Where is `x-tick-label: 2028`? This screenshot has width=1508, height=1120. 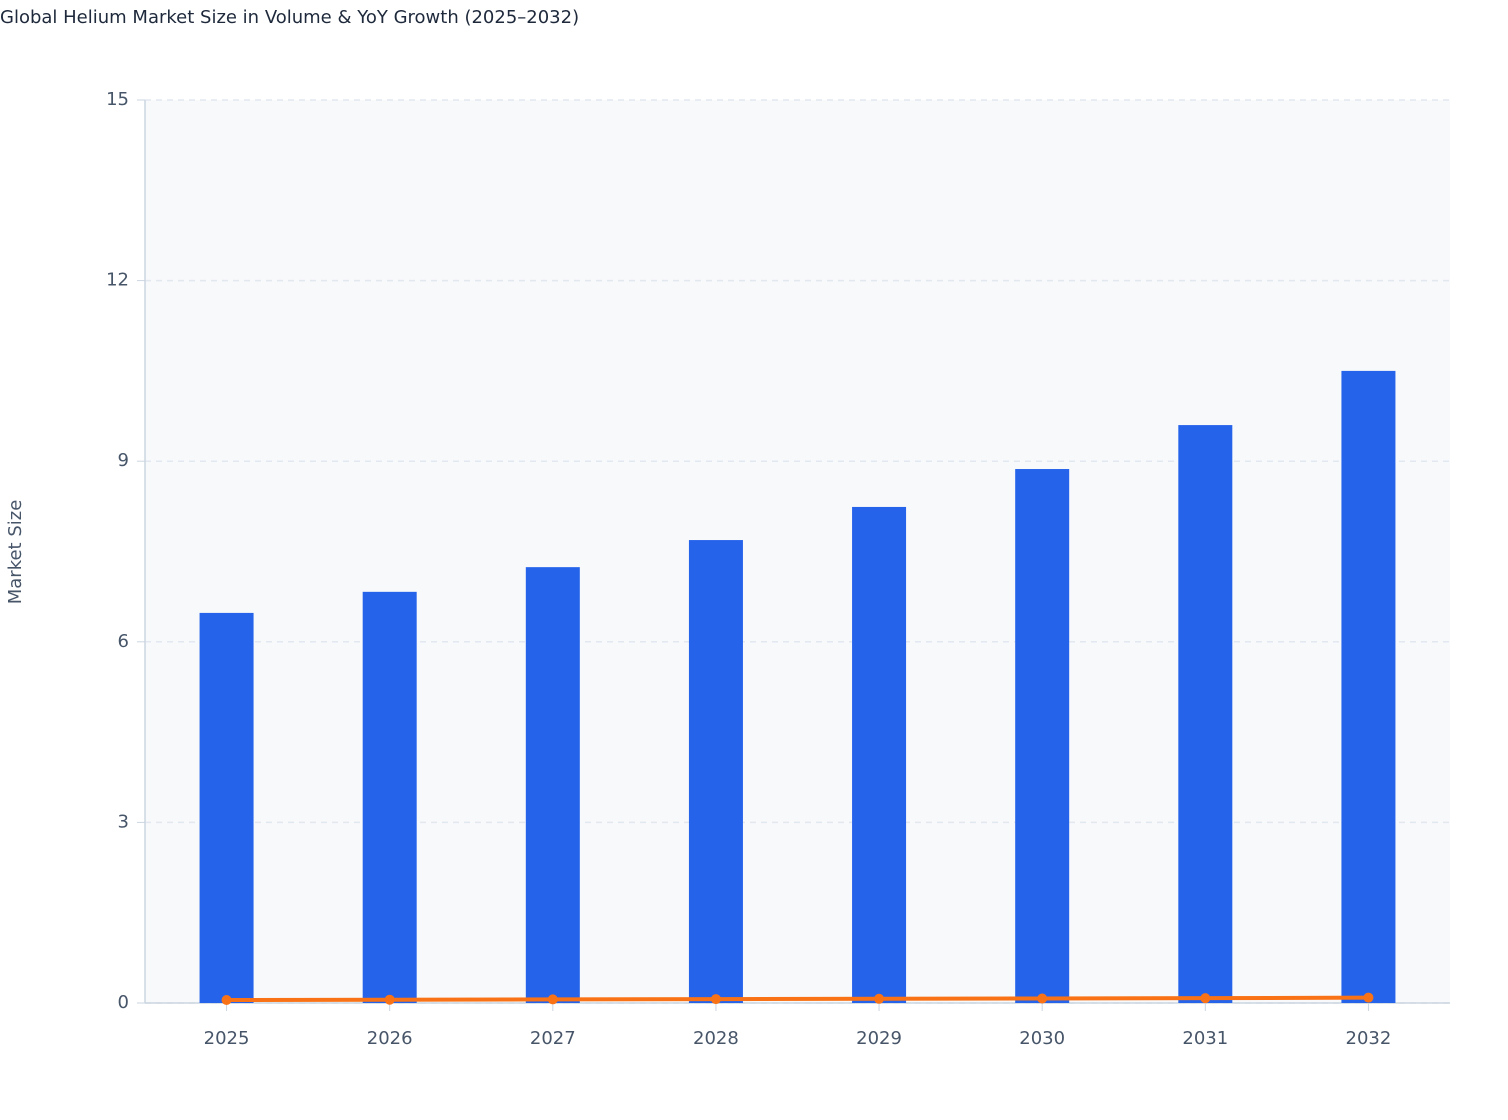
x-tick-label: 2028 is located at coordinates (716, 1038).